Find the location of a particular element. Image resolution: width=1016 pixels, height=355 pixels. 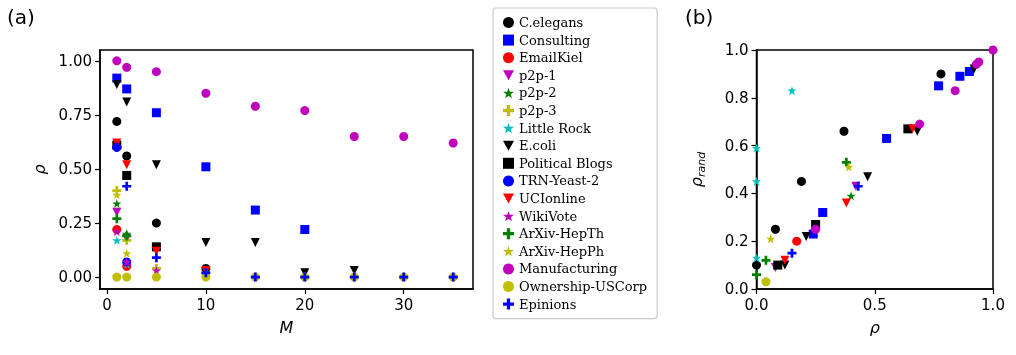

y-tick-label: 0.00 is located at coordinates (75, 277).